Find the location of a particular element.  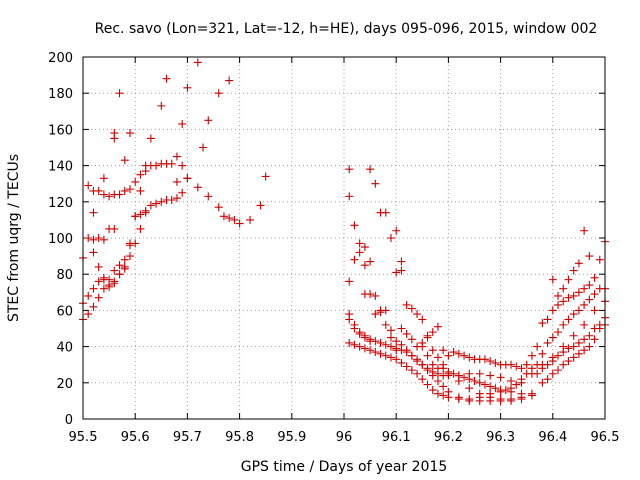

y-tick-label: 180 is located at coordinates (60, 94).